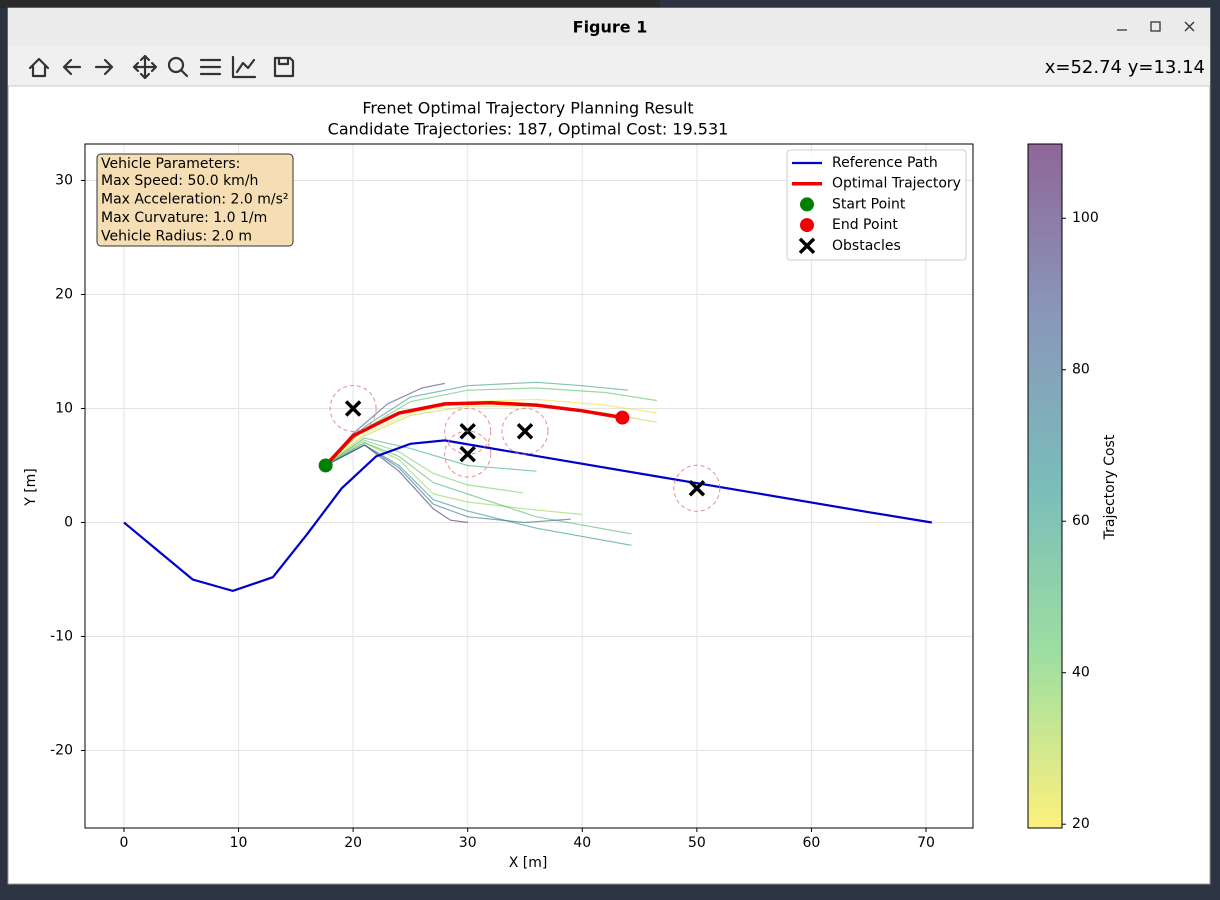  Describe the element at coordinates (1081, 370) in the screenshot. I see `colorbar-tick-label: 80` at that location.